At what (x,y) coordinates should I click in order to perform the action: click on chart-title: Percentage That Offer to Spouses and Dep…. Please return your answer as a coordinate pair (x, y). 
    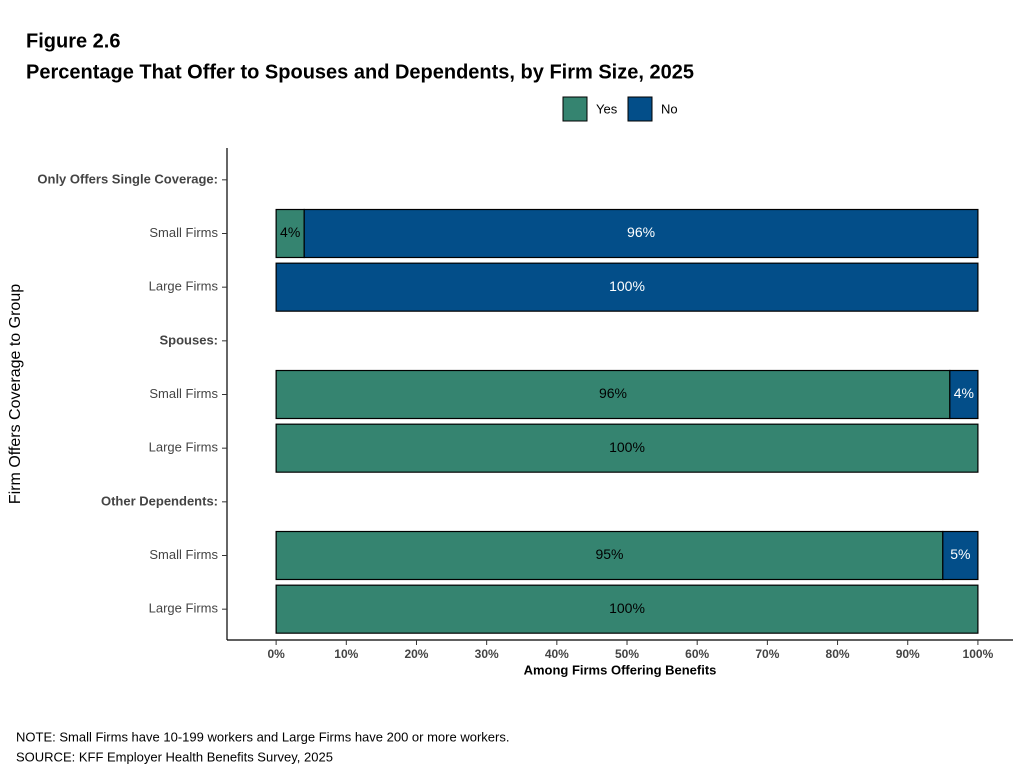
    Looking at the image, I should click on (360, 72).